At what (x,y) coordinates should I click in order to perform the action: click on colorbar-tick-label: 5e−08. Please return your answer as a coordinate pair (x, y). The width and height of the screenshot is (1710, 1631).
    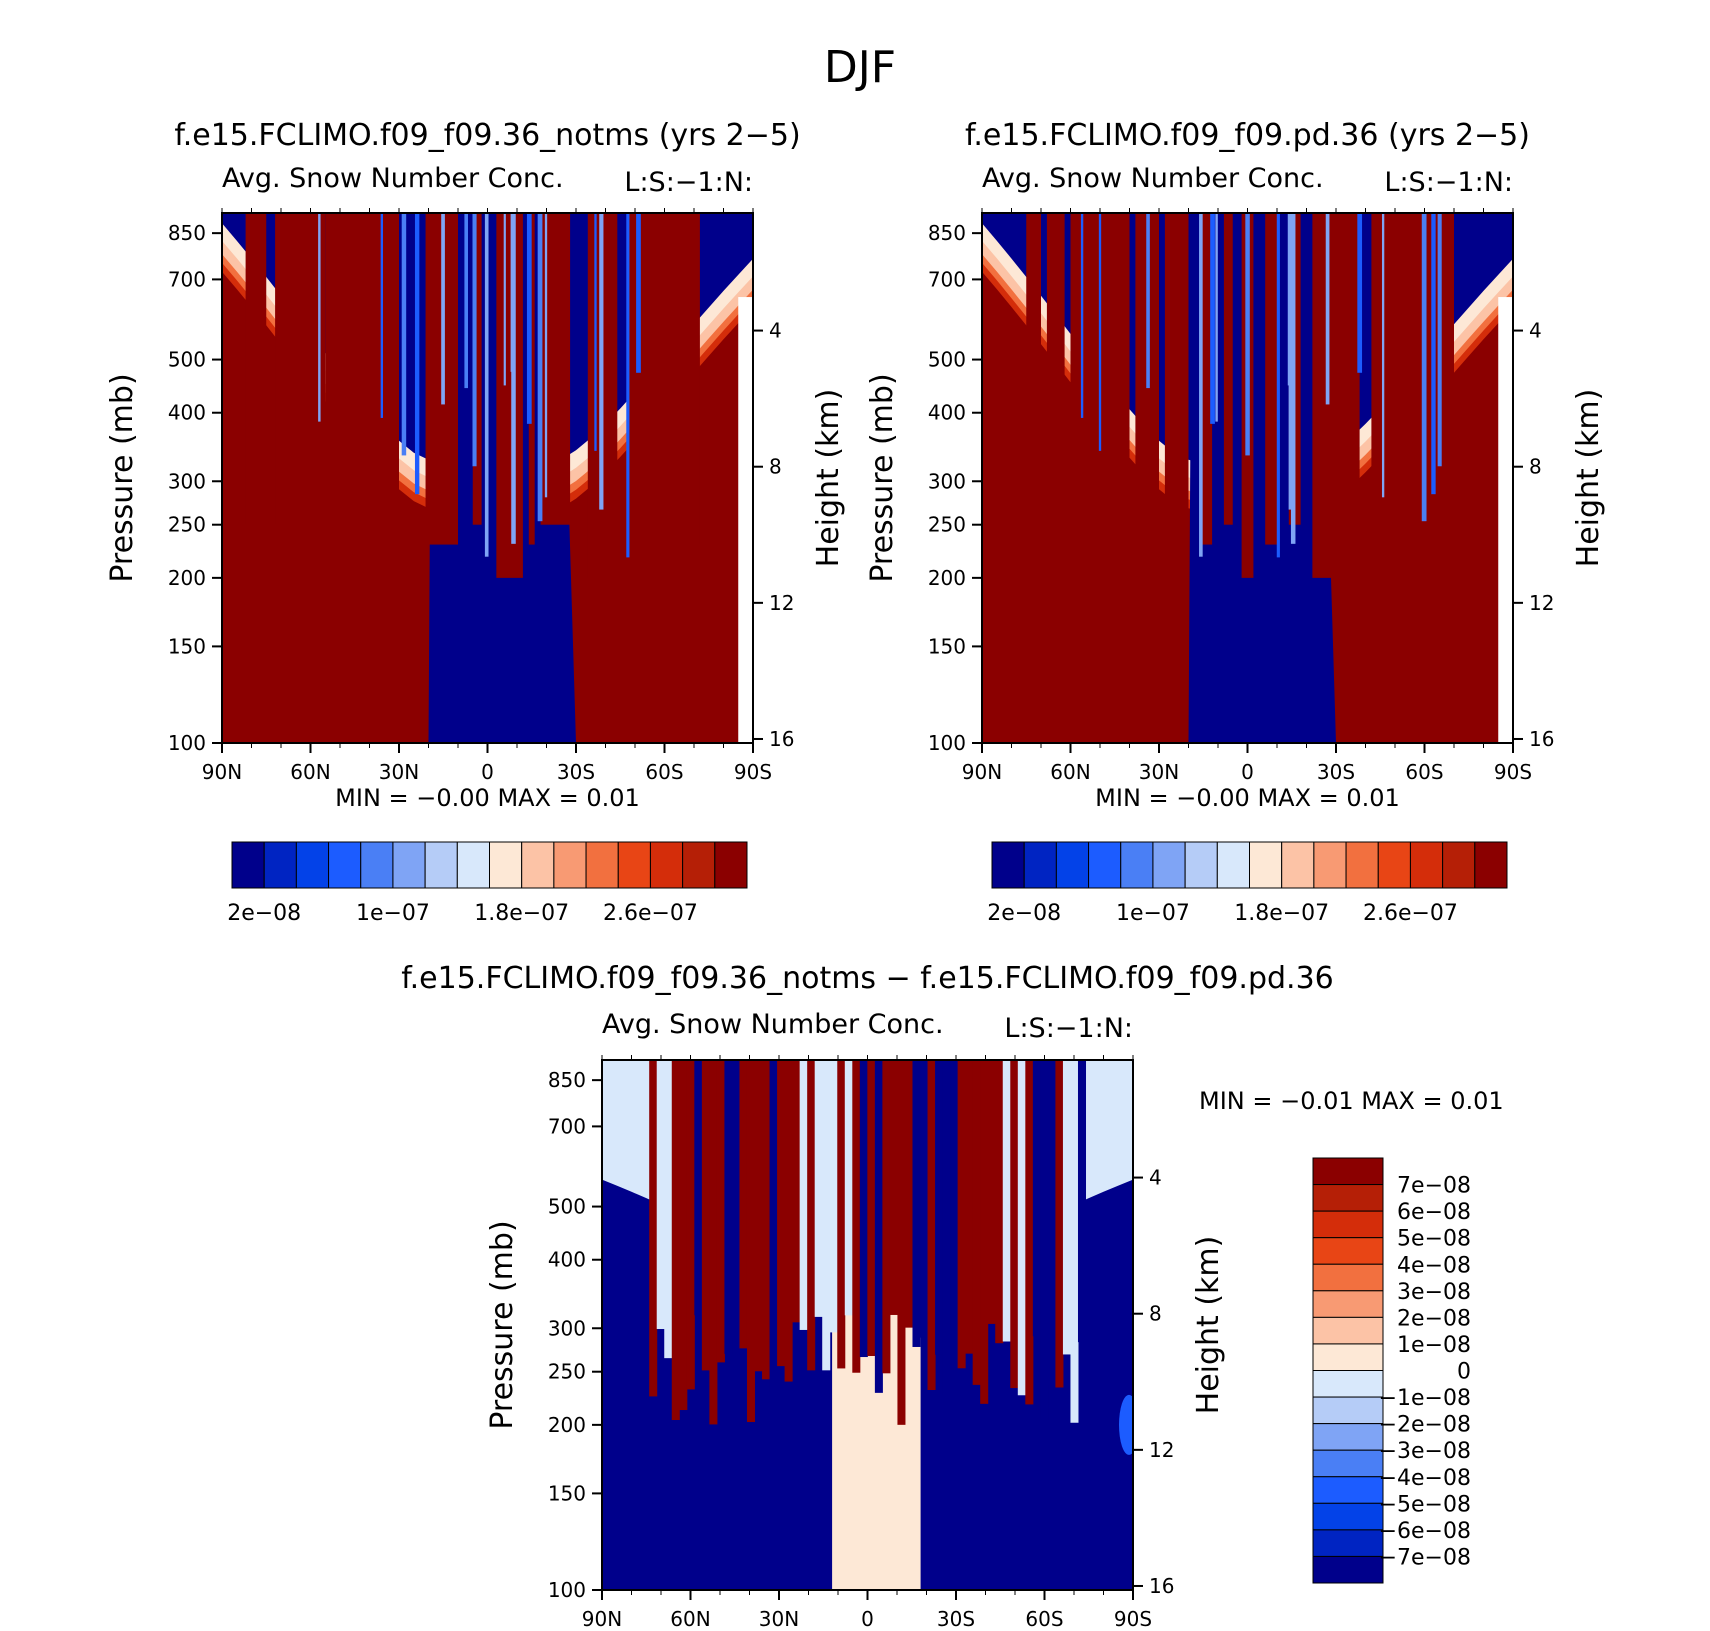
    Looking at the image, I should click on (1434, 1239).